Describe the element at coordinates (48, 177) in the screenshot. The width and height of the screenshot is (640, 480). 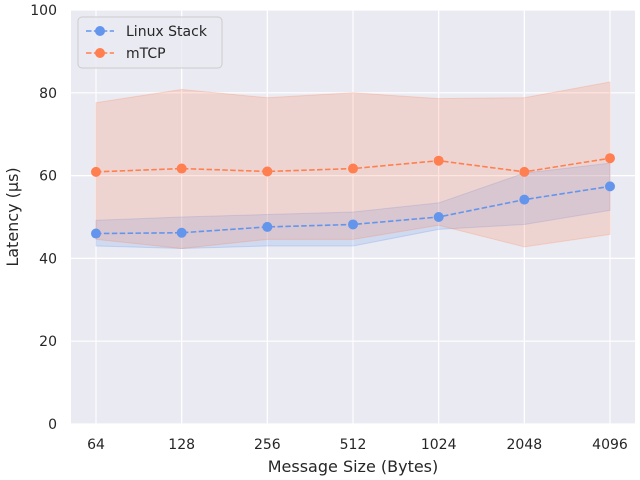
I see `y-tick-label: 60` at that location.